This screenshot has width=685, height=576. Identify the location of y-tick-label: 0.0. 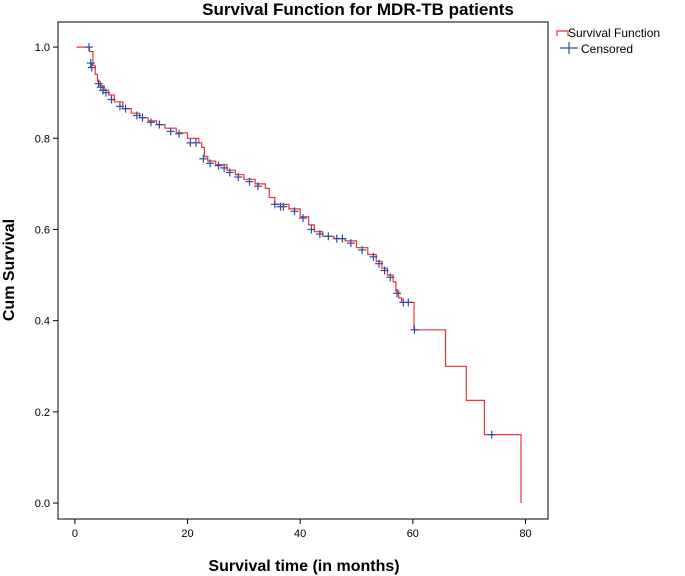
(42, 504).